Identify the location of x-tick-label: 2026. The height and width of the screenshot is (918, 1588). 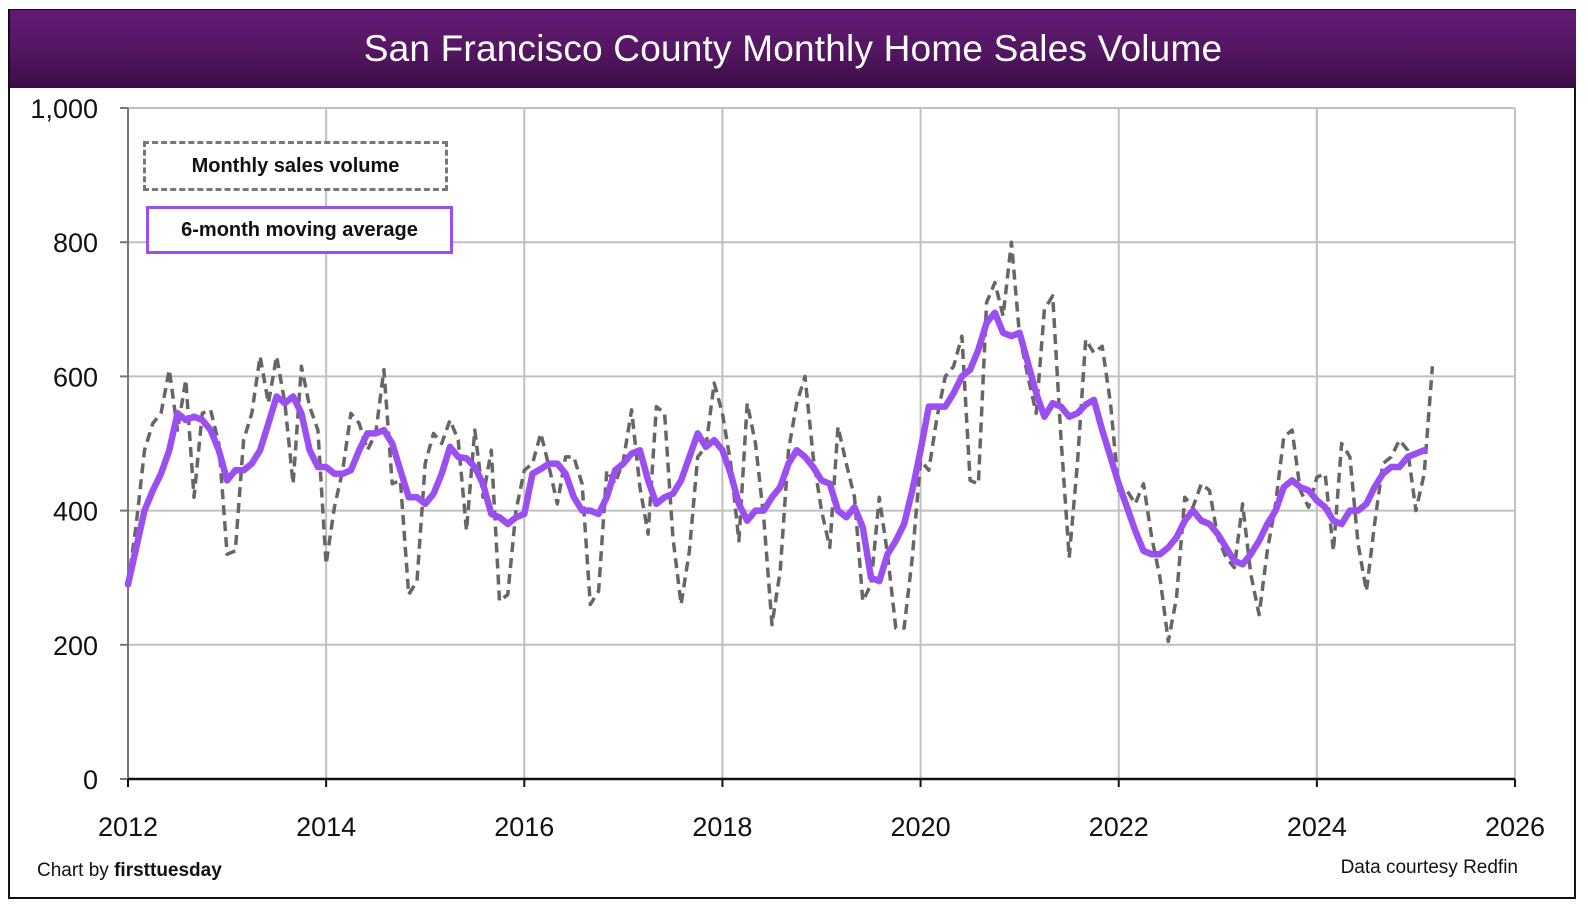
(1515, 827).